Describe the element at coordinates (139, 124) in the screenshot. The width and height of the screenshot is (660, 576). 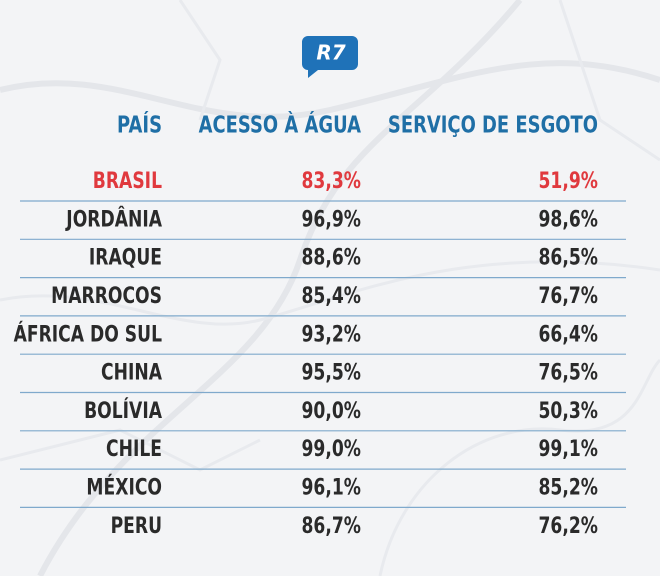
I see `header-cell: PAÍS` at that location.